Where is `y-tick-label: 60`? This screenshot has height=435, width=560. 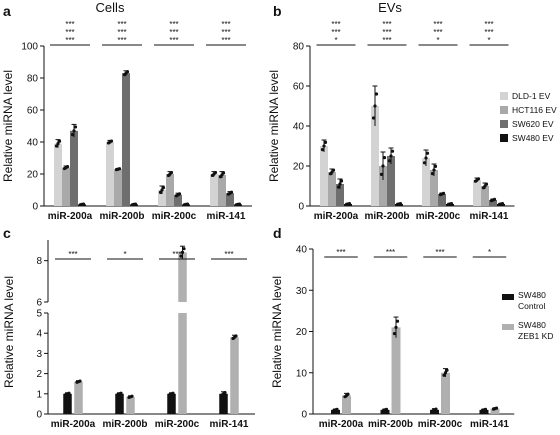 y-tick-label: 60 is located at coordinates (33, 111).